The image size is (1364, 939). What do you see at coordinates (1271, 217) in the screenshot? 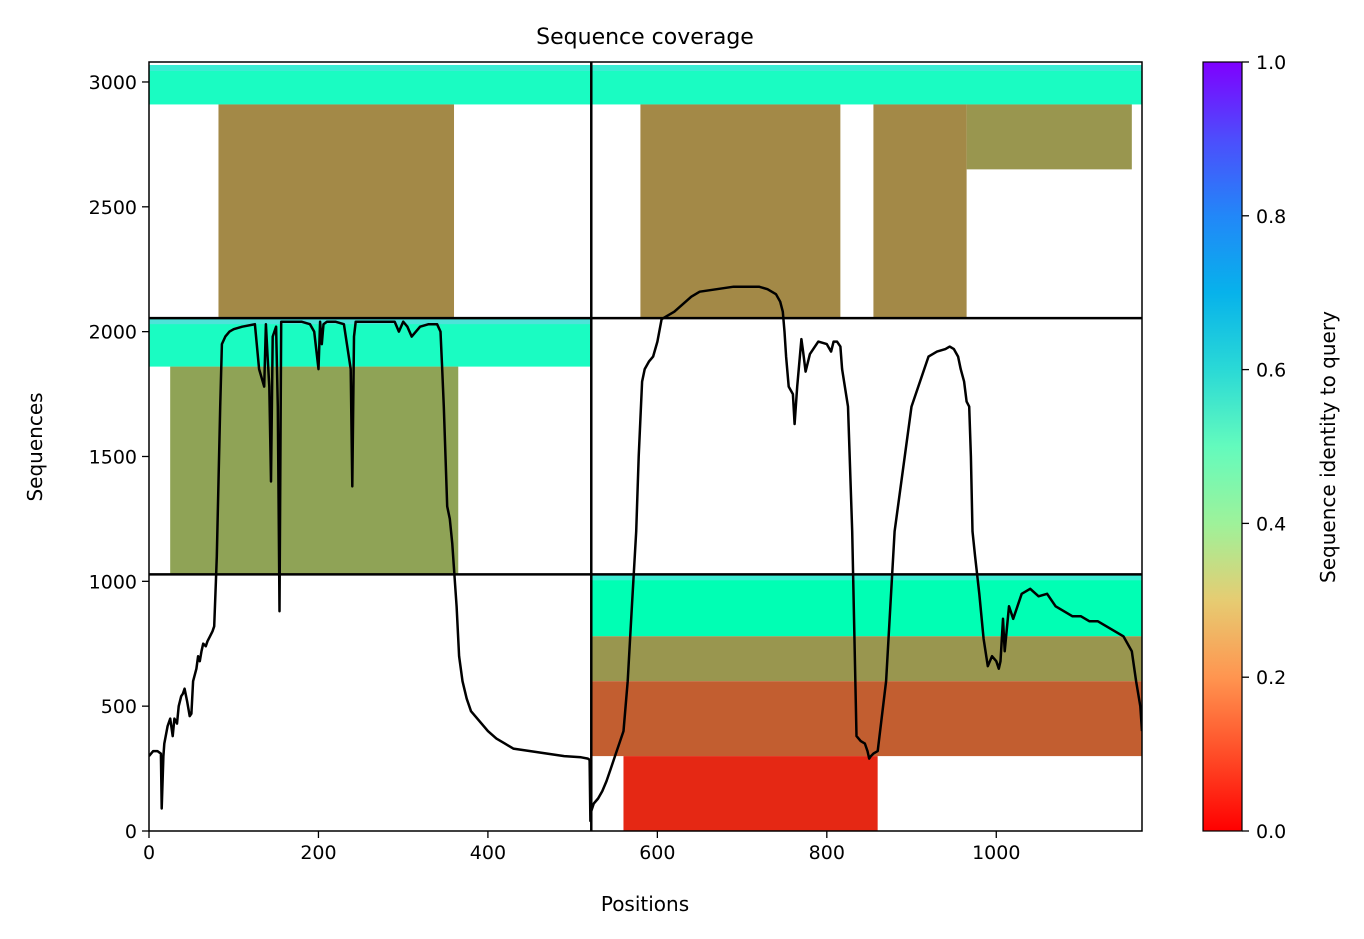
I see `colorbar-tick-label: 0.8` at bounding box center [1271, 217].